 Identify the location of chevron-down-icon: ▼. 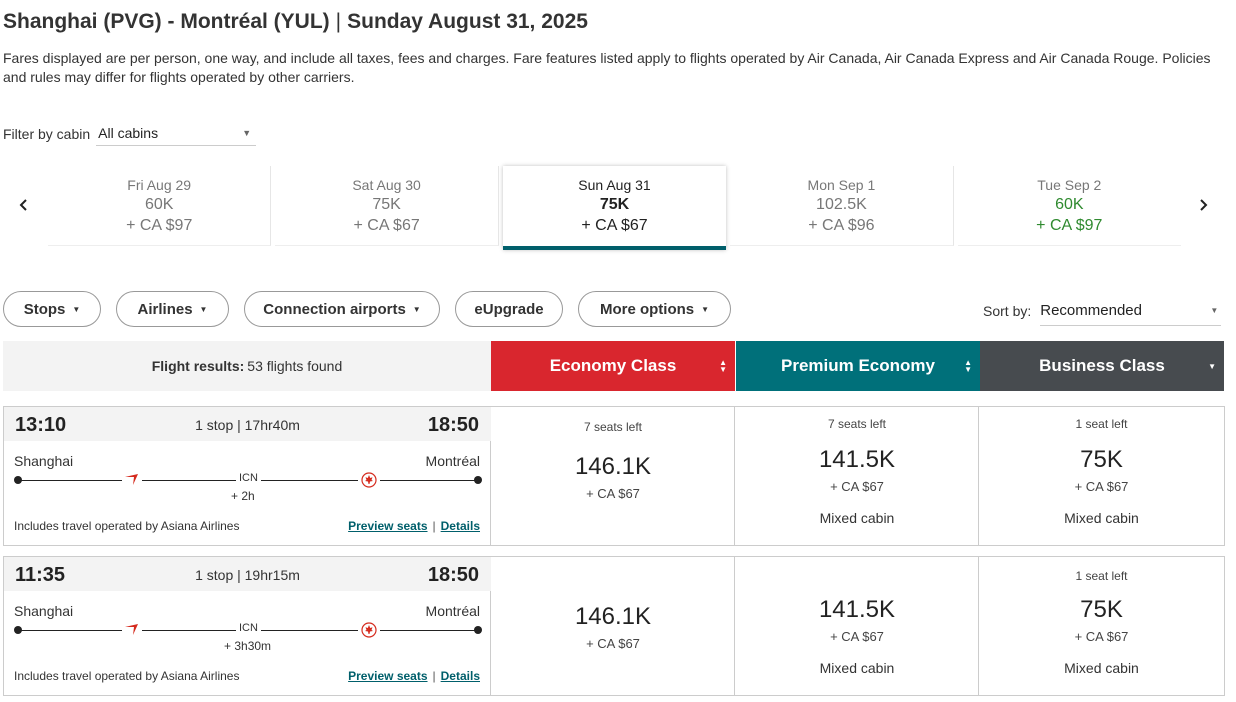
(1214, 310).